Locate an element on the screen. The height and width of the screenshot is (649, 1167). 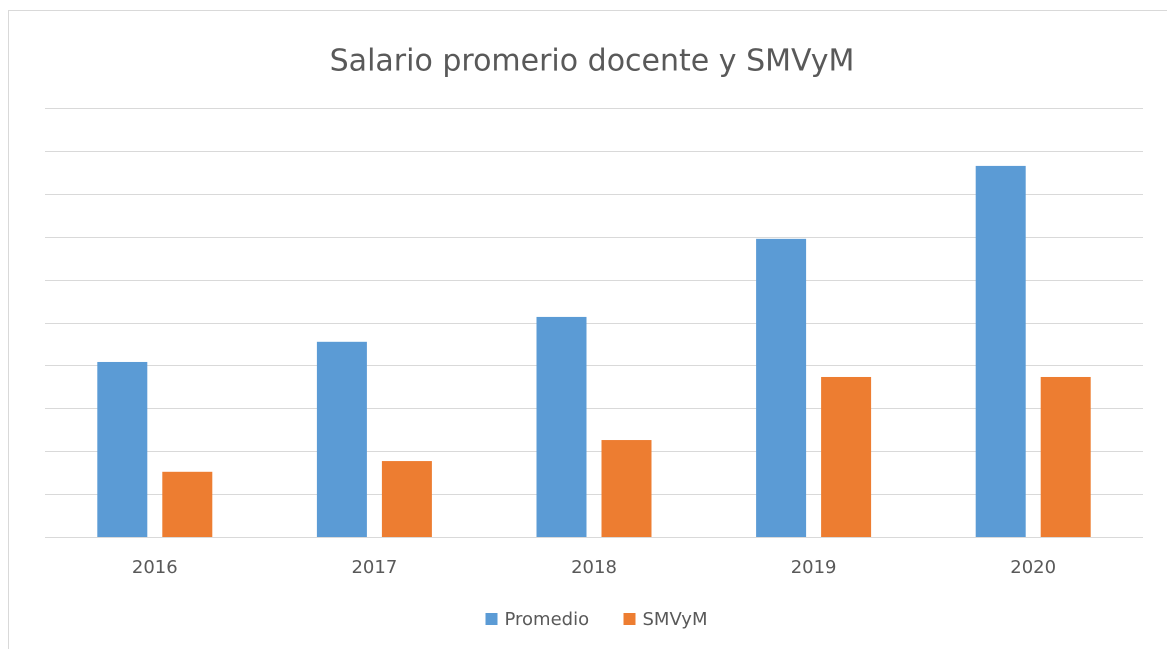
x-tick-label: 2020 is located at coordinates (1033, 567).